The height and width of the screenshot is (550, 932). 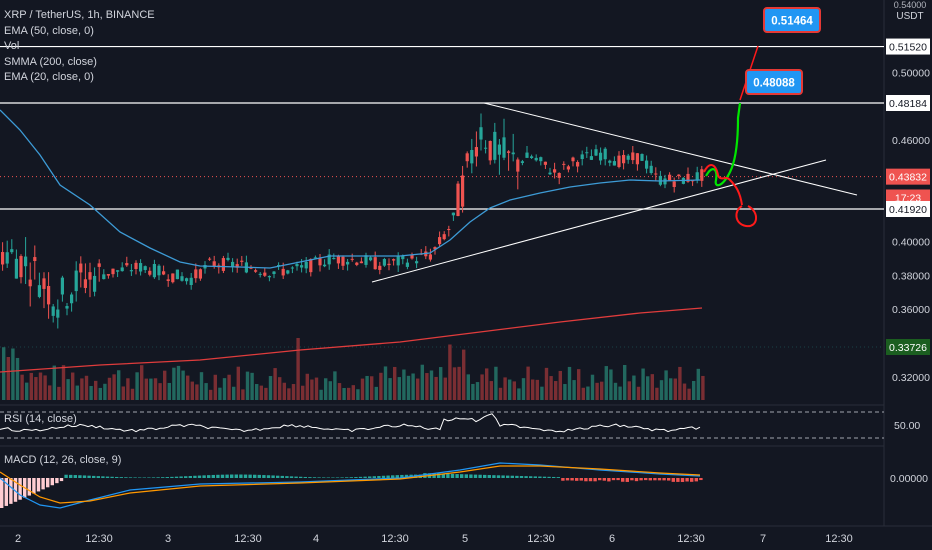 What do you see at coordinates (12, 46) in the screenshot?
I see `legend-volume: Vol` at bounding box center [12, 46].